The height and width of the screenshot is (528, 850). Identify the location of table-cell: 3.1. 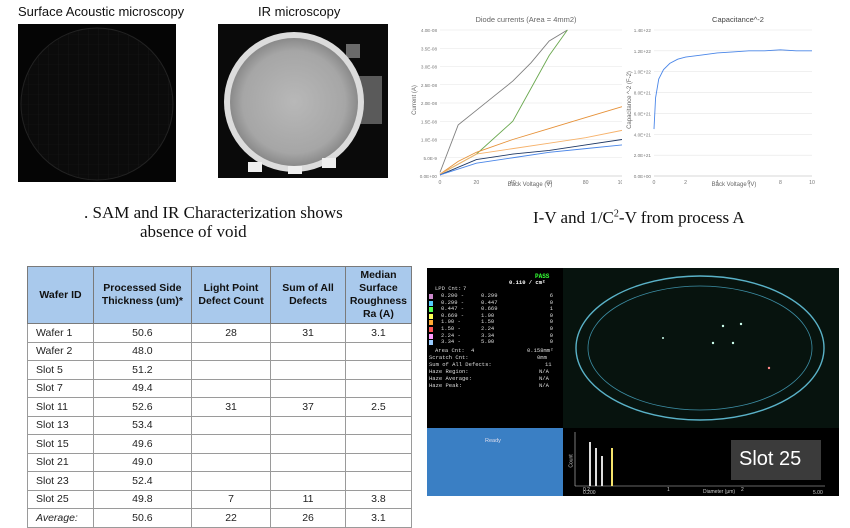
(378, 333).